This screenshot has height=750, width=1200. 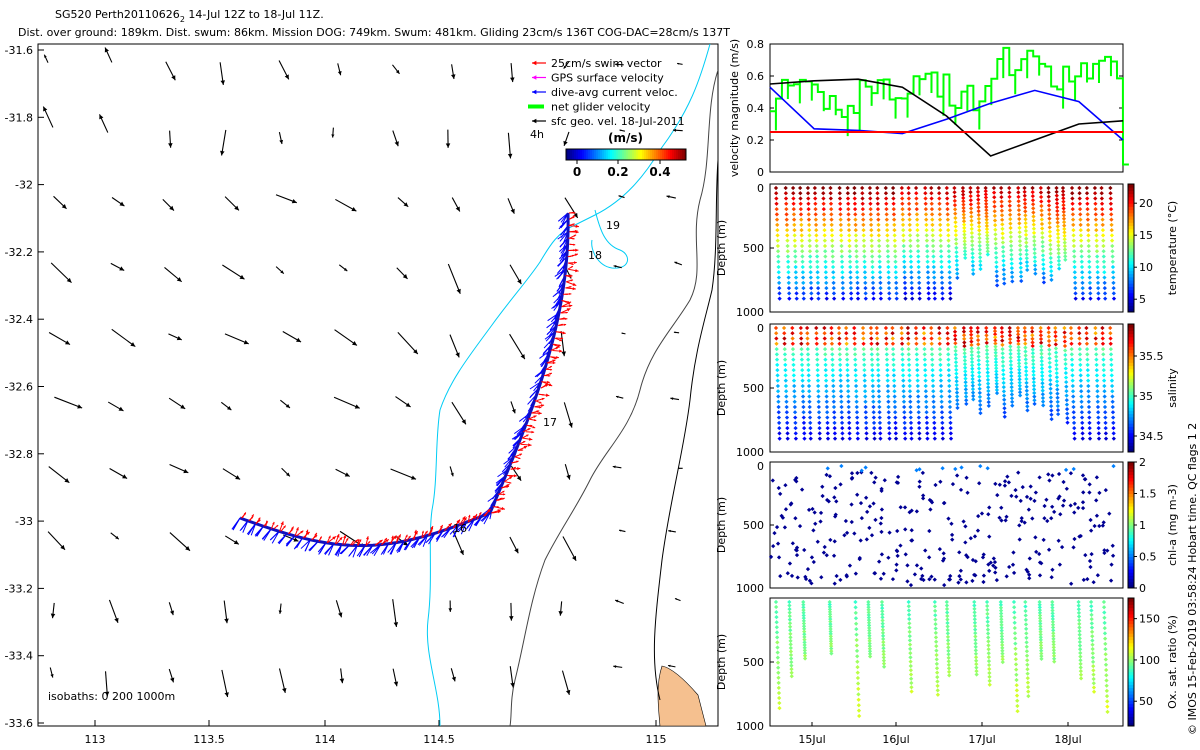 What do you see at coordinates (563, 224) in the screenshot?
I see `dac-vector` at bounding box center [563, 224].